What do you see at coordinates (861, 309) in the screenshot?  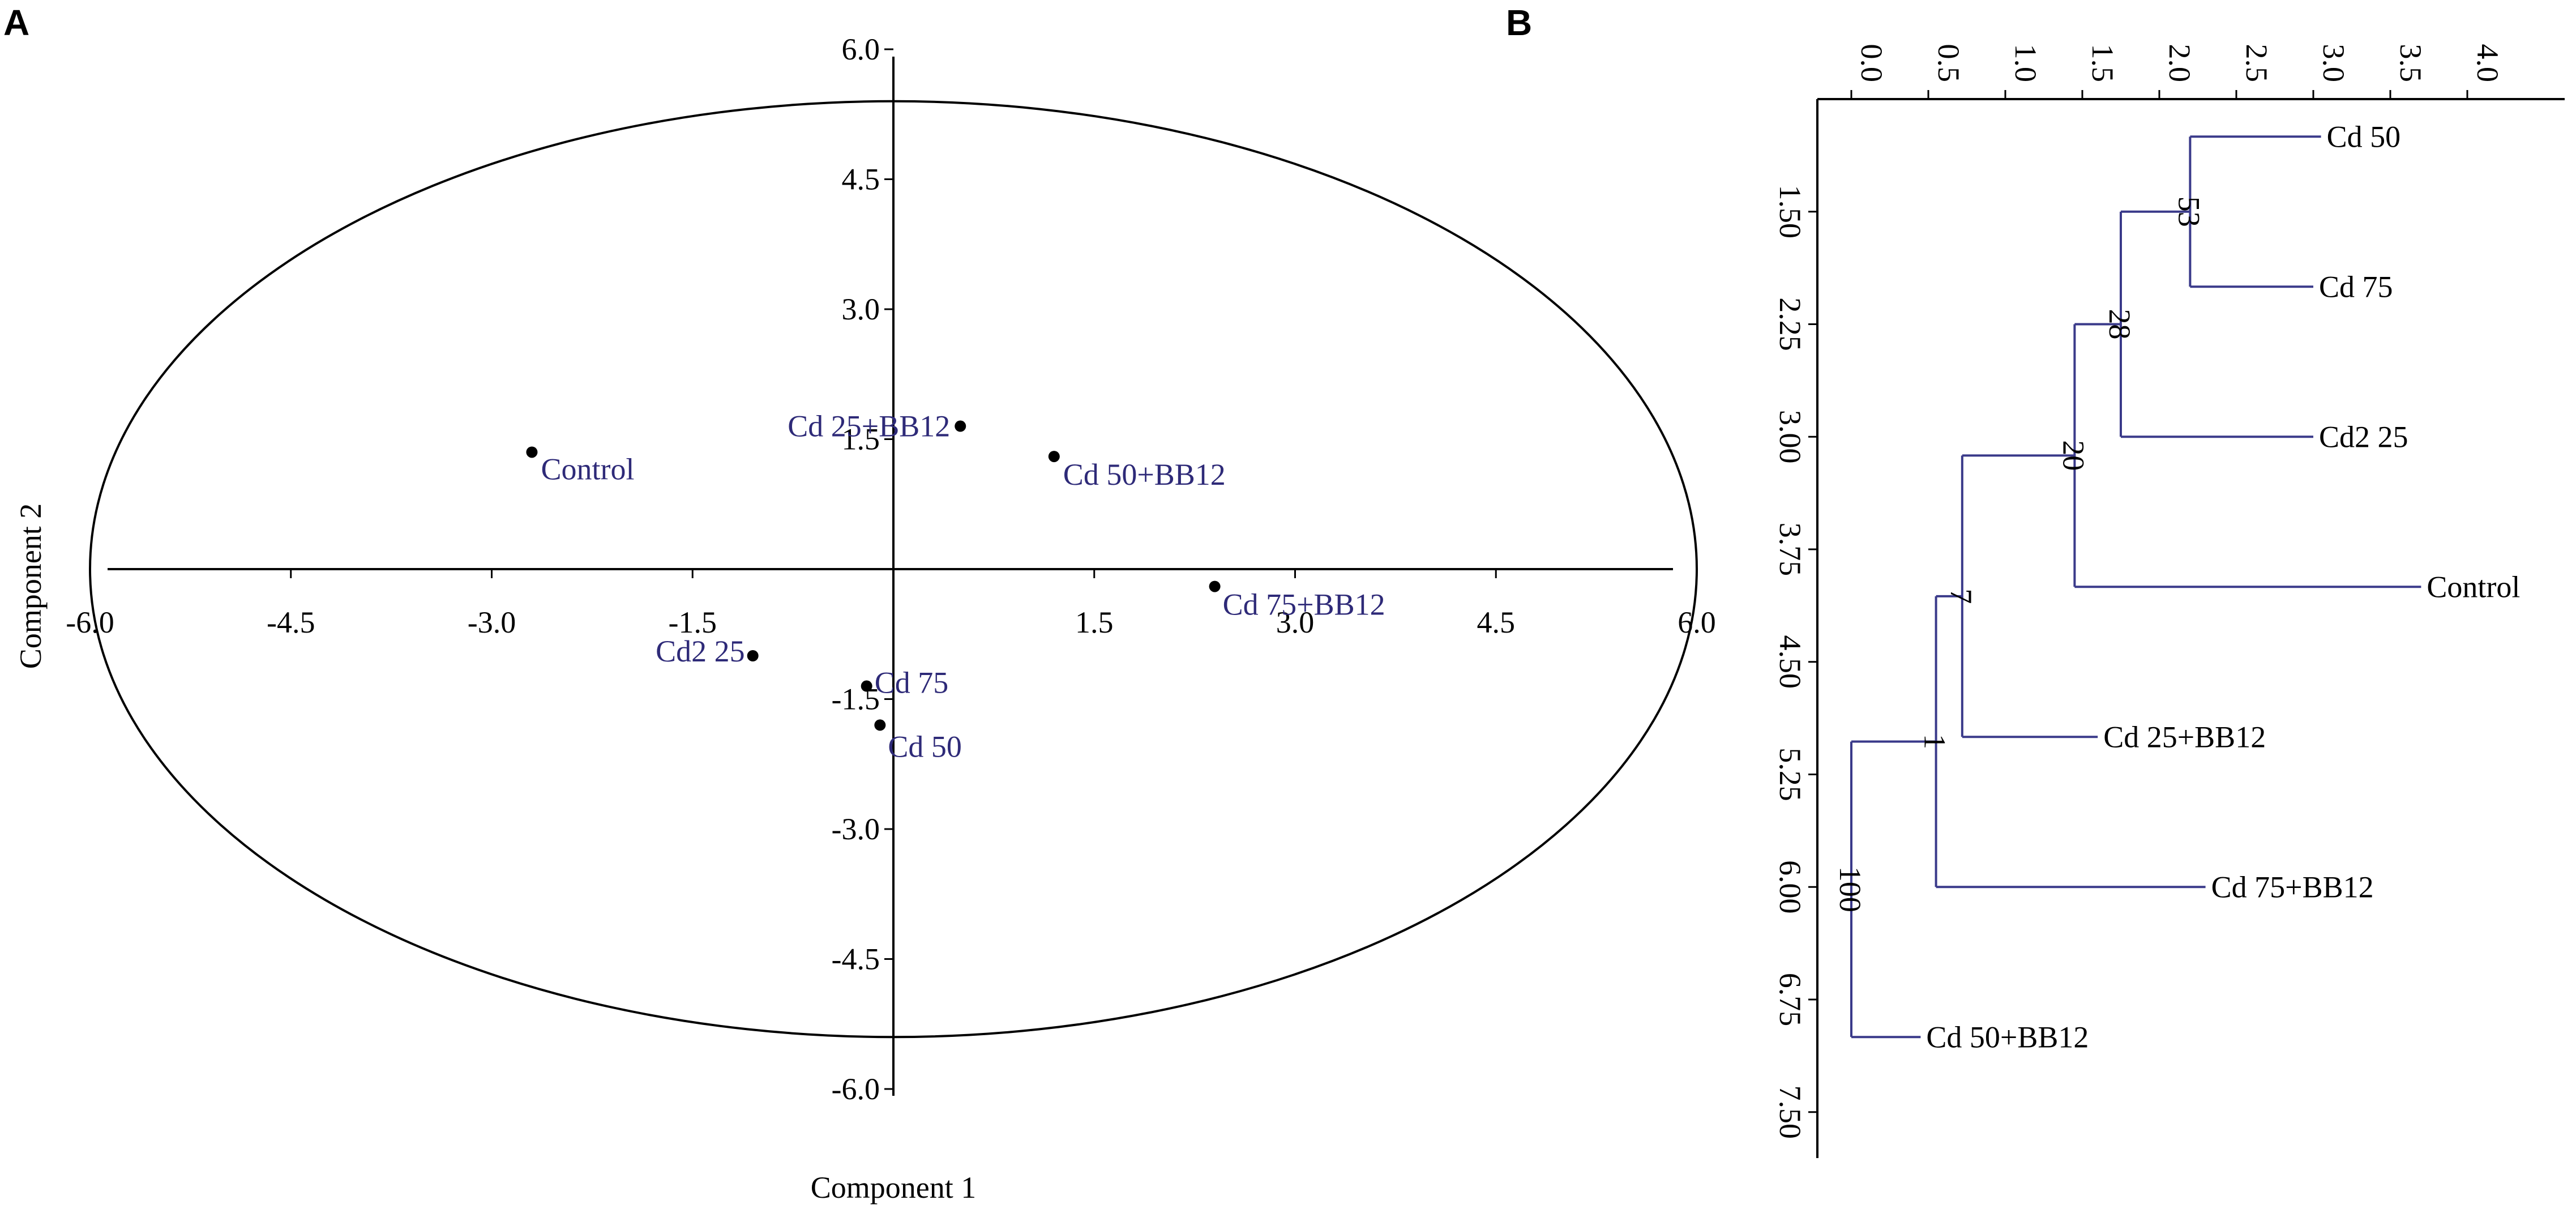 I see `y-tick-label: 3.0` at bounding box center [861, 309].